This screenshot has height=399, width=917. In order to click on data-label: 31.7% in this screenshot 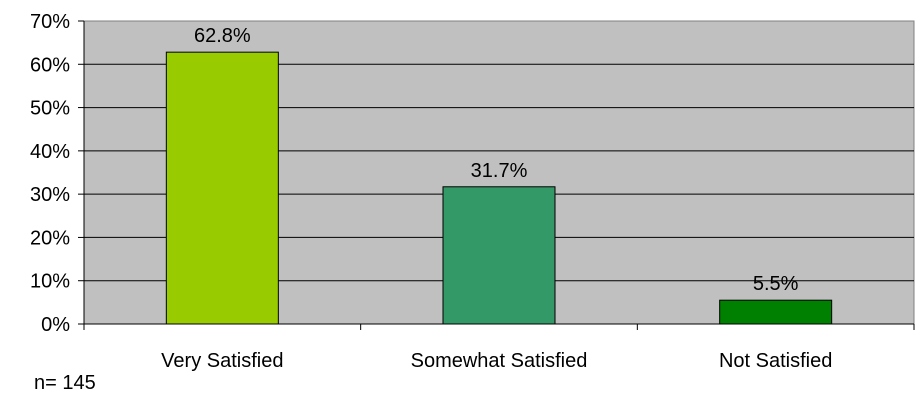, I will do `click(499, 171)`.